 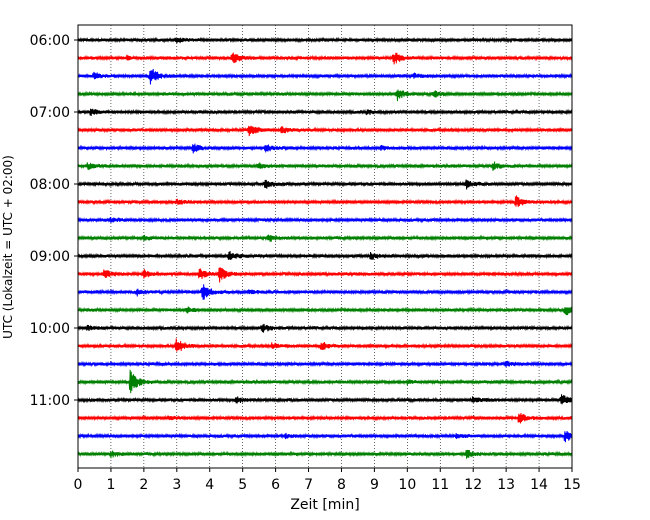 I want to click on x-axis: 0 1 2 3 4 5 6 7 8 9 10 11 12 13 14 15, so click(x=327, y=480).